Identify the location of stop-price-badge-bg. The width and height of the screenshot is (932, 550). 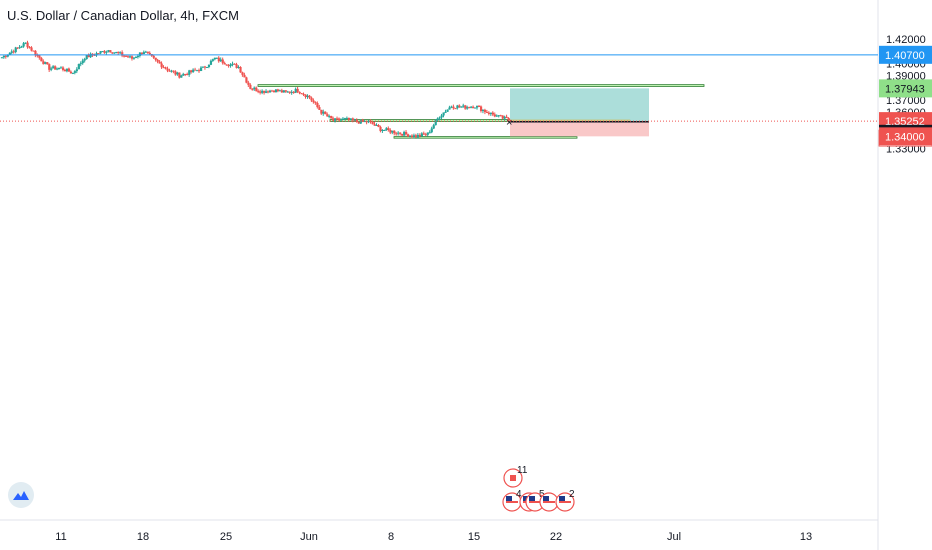
(905, 136).